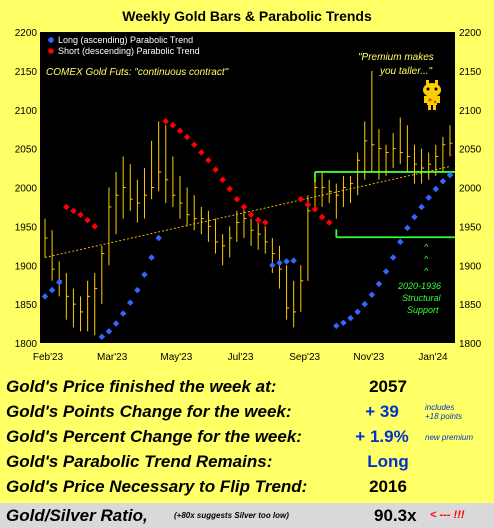  I want to click on price-label: Gold's Price finished the week at:, so click(141, 386).